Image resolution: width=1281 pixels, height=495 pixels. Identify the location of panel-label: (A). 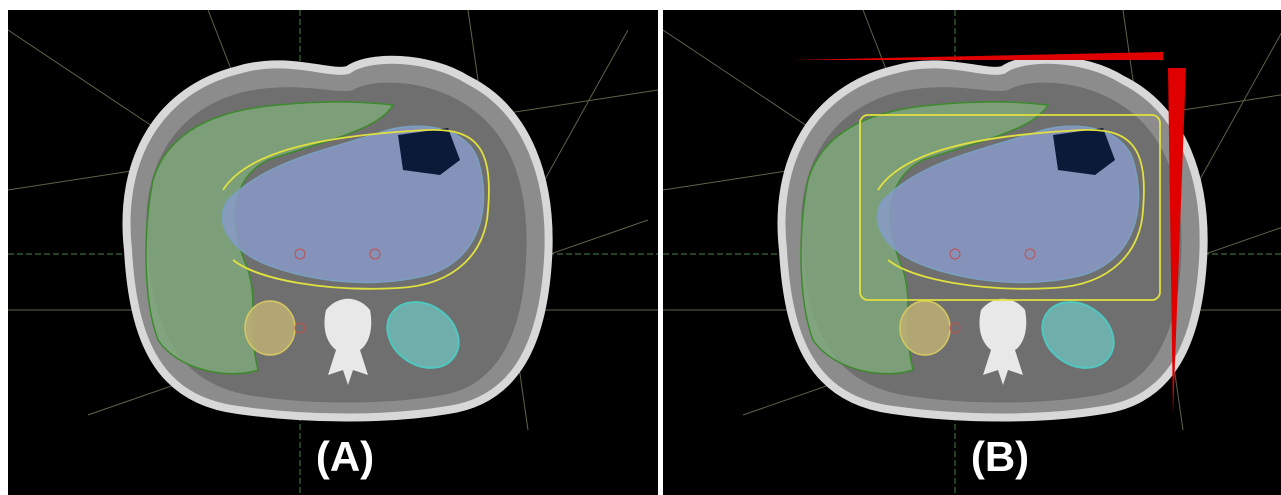
(345, 456).